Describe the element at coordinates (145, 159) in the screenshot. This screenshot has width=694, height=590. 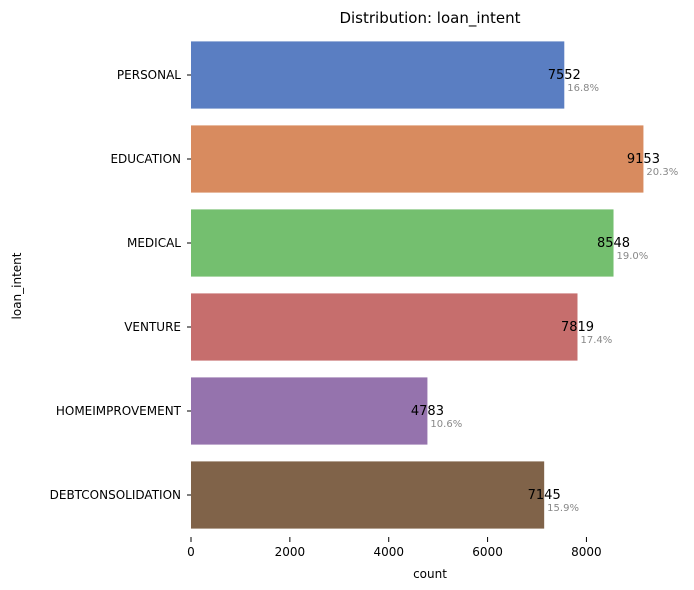
I see `category-label-education: EDUCATION` at that location.